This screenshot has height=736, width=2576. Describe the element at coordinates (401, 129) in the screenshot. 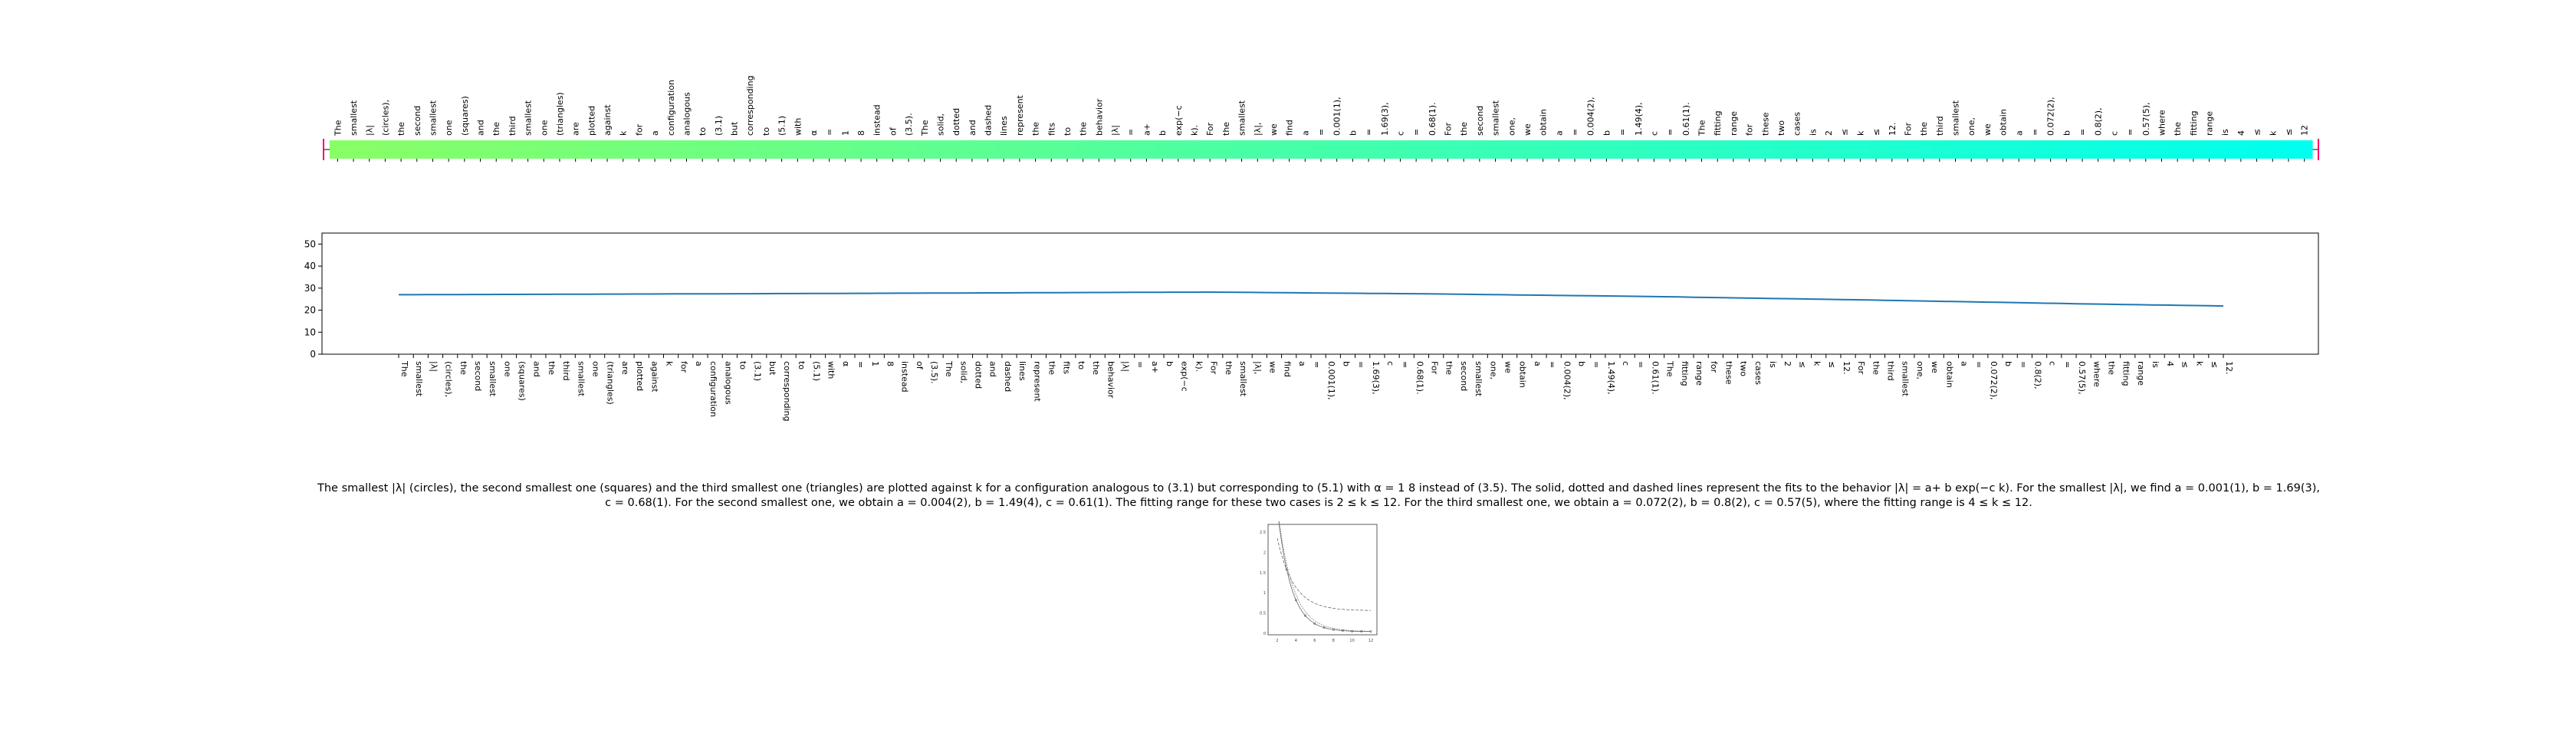

I see `strip-token: the` at that location.